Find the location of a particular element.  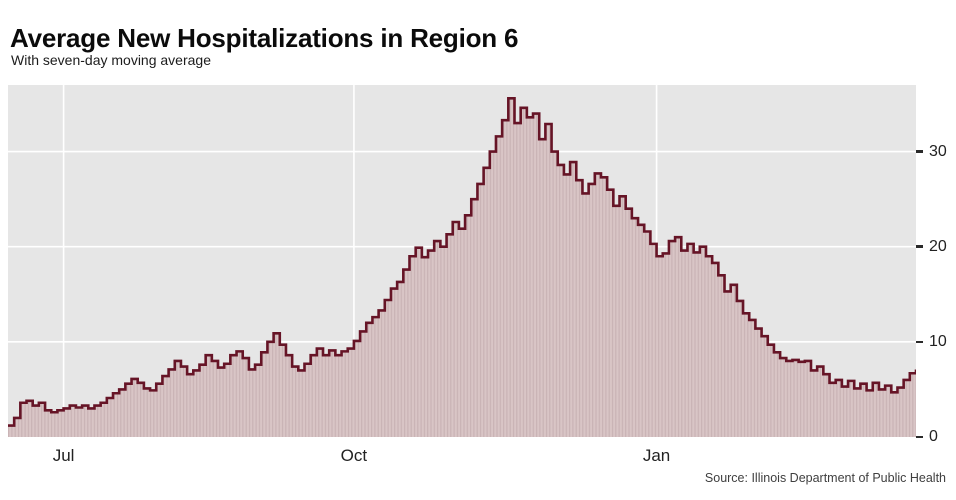

chart-subtitle: With seven-day moving average is located at coordinates (111, 60).